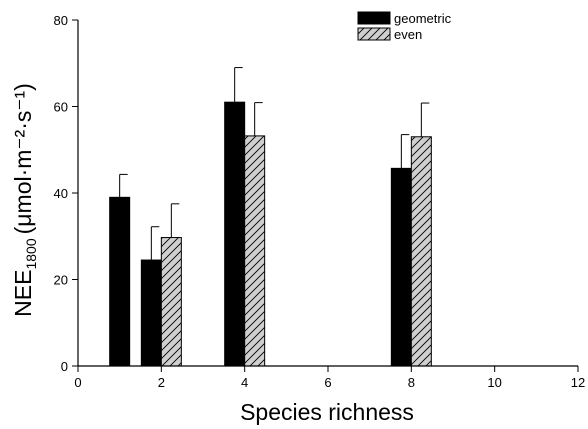  Describe the element at coordinates (327, 382) in the screenshot. I see `x-tick-label: 6` at that location.